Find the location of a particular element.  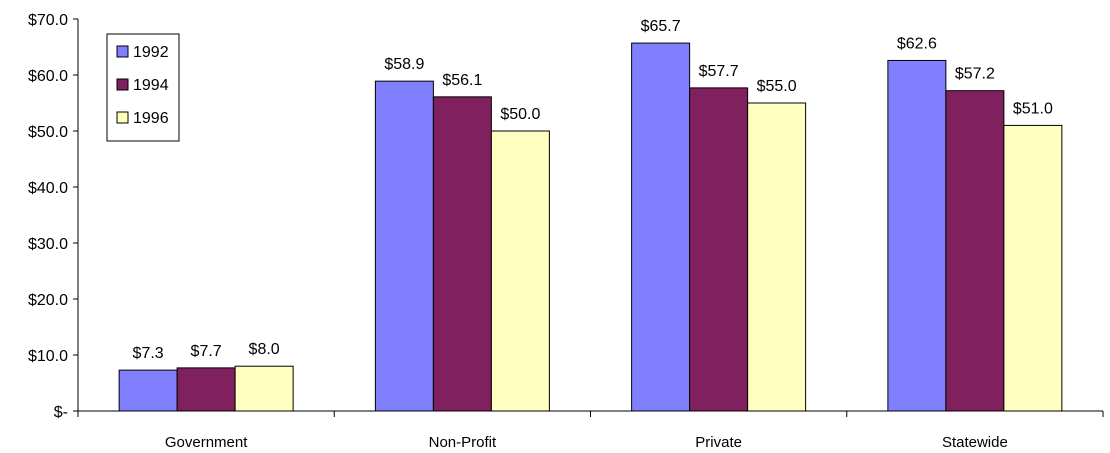

bar-1992-statewide is located at coordinates (917, 235).